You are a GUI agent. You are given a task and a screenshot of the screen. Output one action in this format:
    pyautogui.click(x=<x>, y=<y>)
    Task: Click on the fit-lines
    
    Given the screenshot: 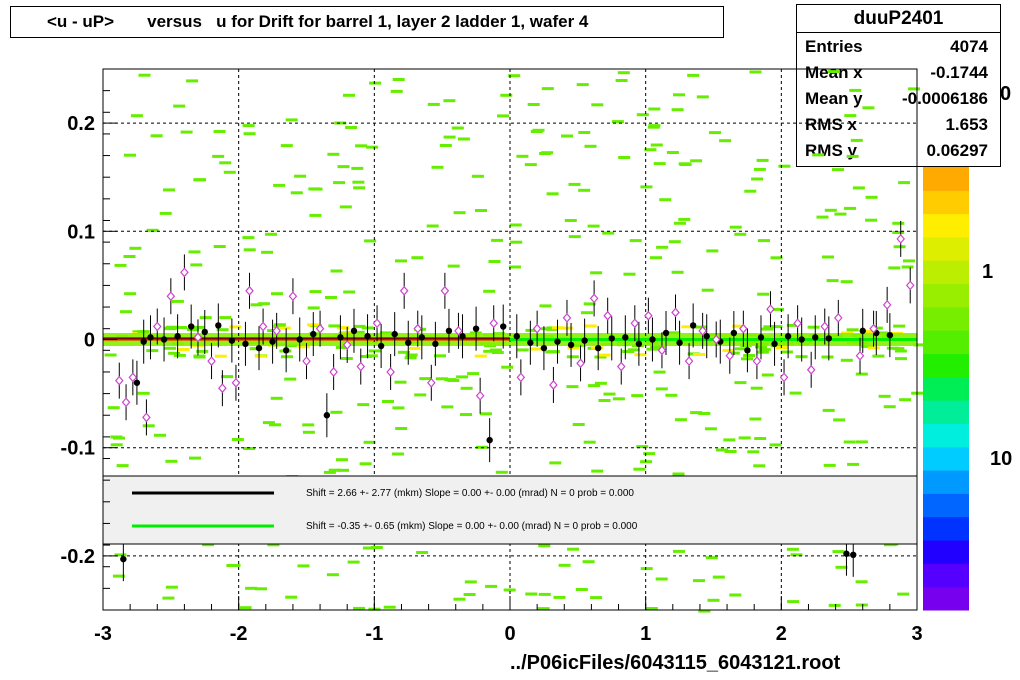 What is the action you would take?
    pyautogui.click(x=510, y=339)
    